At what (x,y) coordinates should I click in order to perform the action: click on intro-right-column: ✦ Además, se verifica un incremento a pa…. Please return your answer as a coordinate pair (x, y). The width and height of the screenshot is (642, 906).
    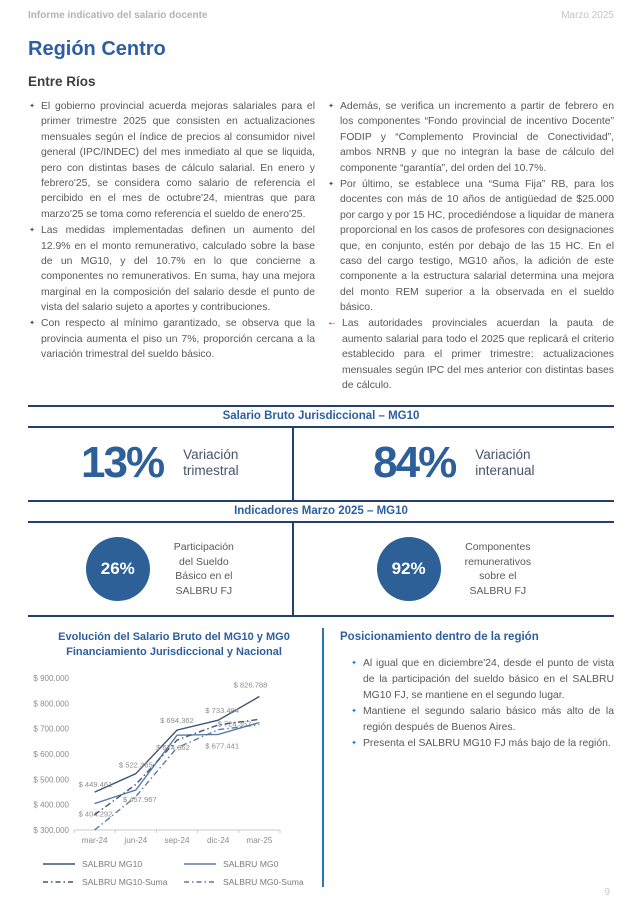
    Looking at the image, I should click on (470, 246).